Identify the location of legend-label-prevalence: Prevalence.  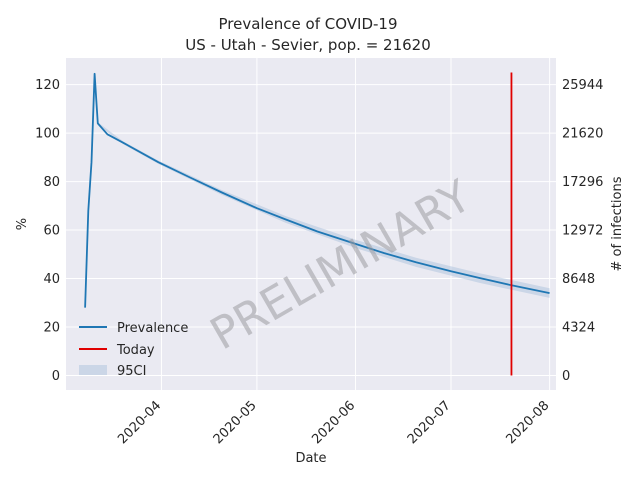
(152, 328).